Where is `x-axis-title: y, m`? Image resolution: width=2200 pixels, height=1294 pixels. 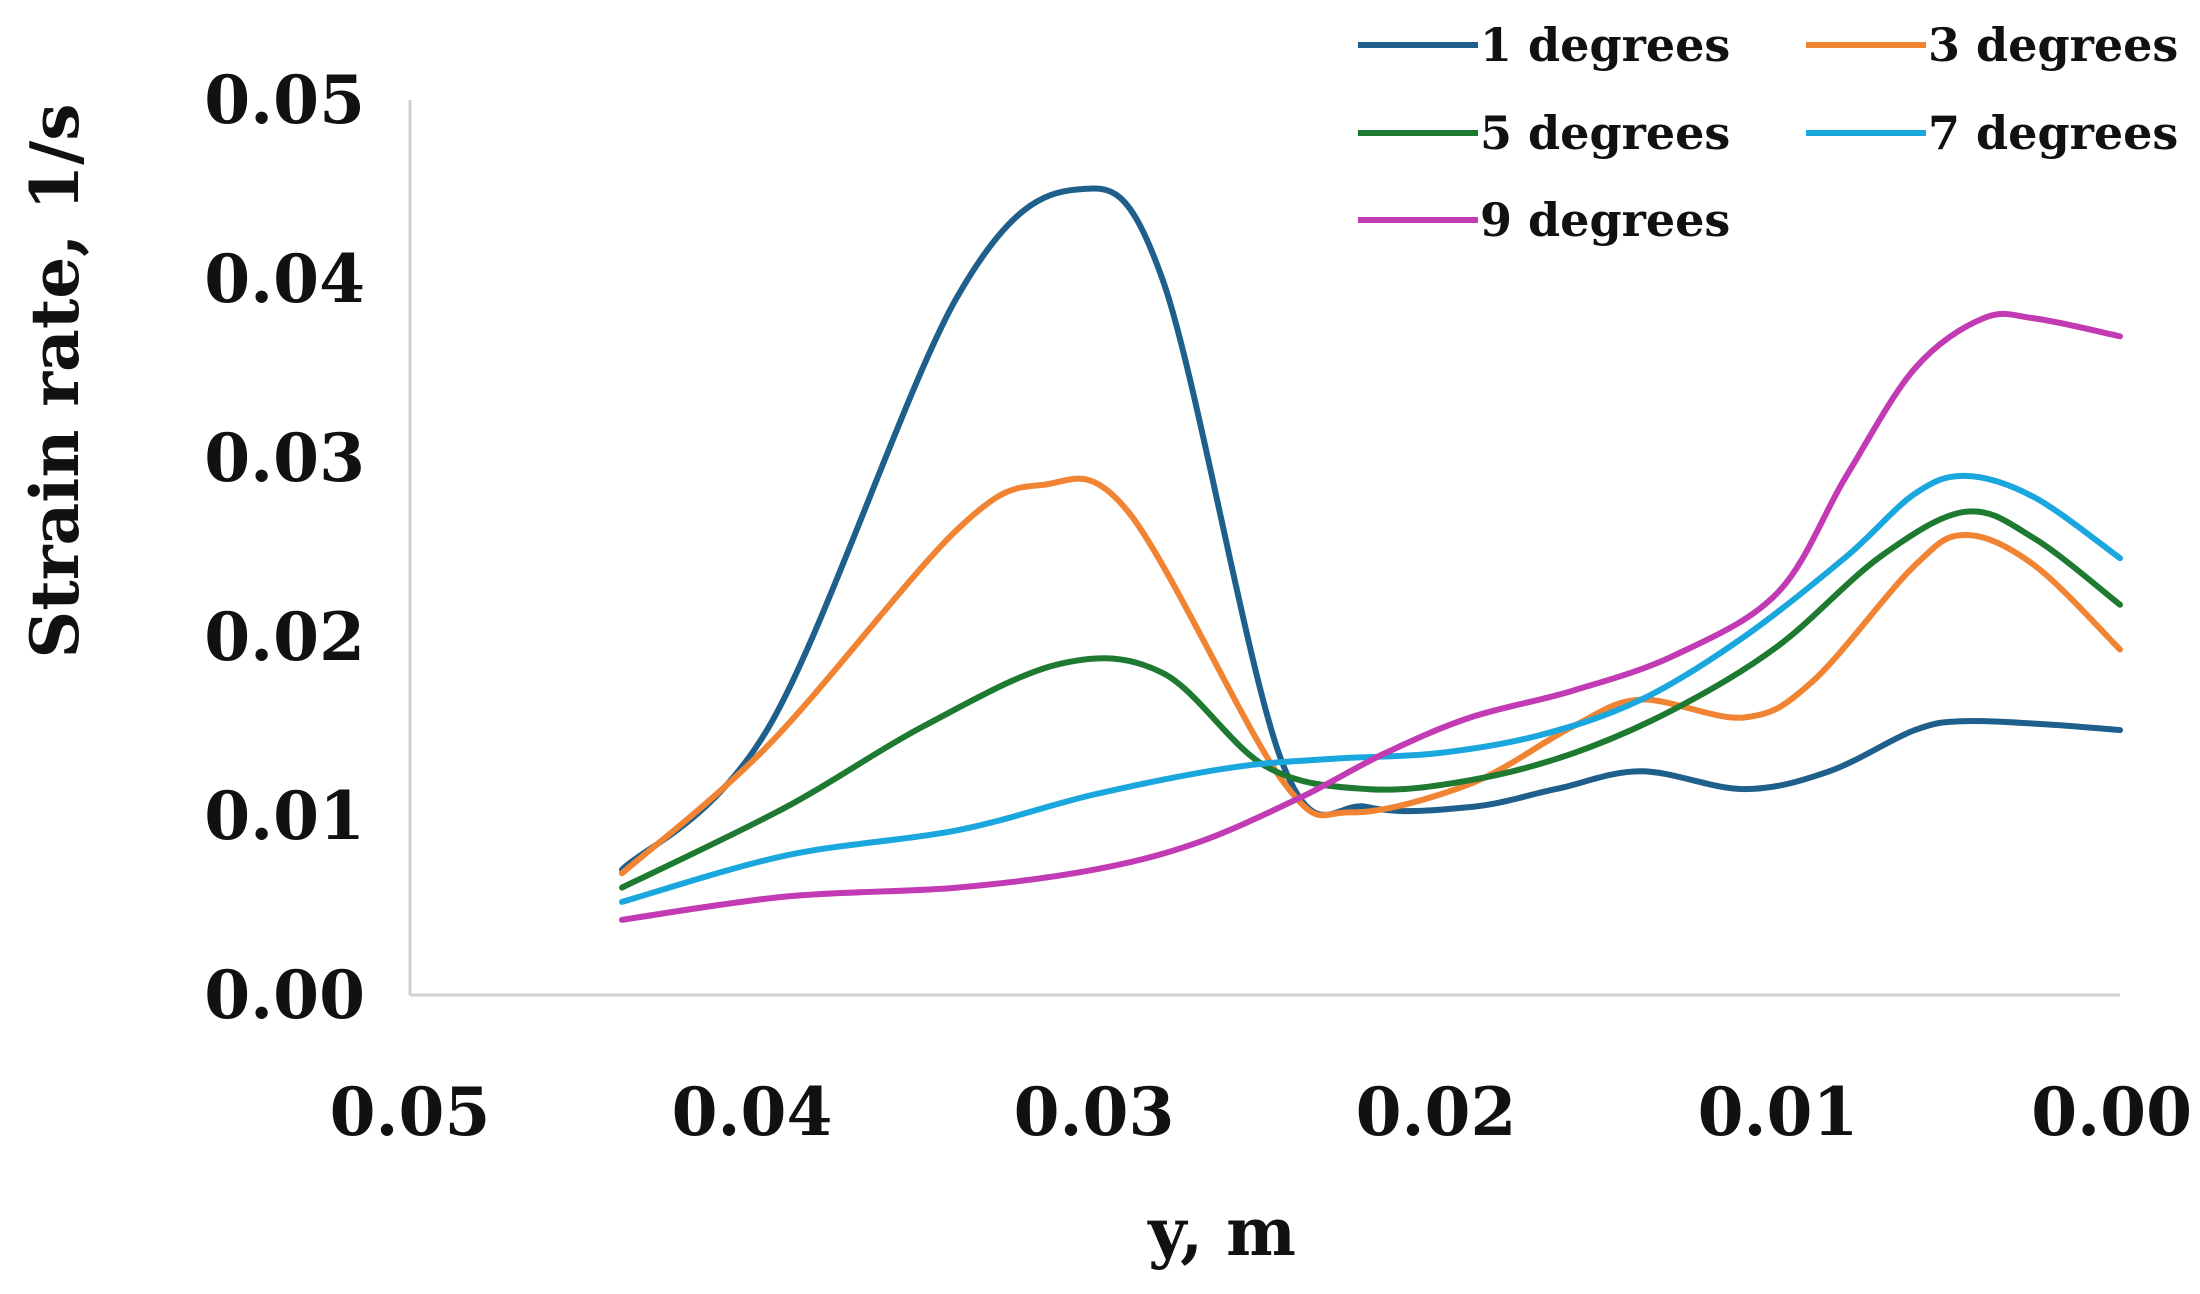 x-axis-title: y, m is located at coordinates (1221, 1232).